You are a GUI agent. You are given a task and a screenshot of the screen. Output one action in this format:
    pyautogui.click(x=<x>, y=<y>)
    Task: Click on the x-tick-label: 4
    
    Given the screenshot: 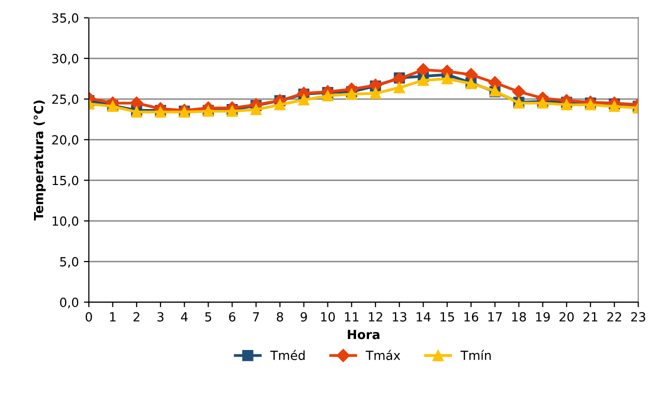 What is the action you would take?
    pyautogui.click(x=184, y=317)
    